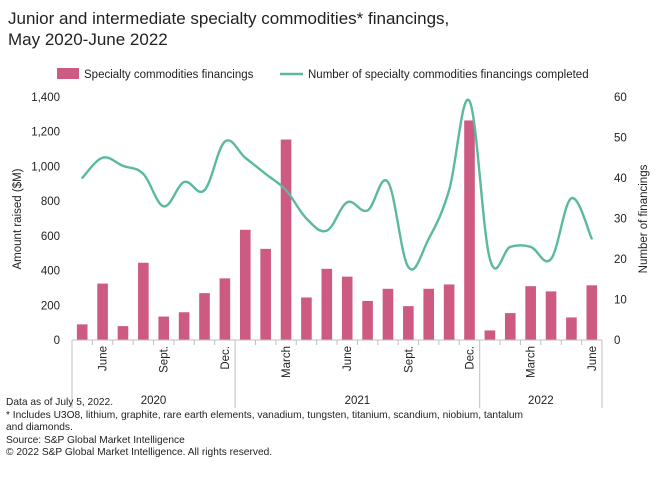 The image size is (660, 499). I want to click on y-tick-label: 200, so click(50, 306).